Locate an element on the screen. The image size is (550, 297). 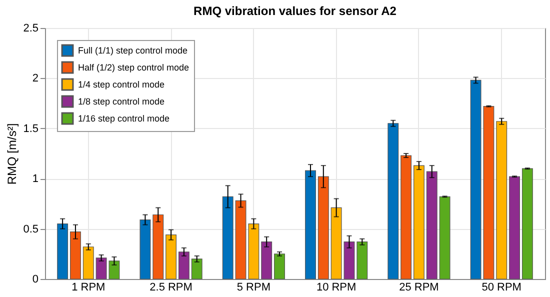
y-axis-title: RMQ [m/s²] is located at coordinates (12, 154).